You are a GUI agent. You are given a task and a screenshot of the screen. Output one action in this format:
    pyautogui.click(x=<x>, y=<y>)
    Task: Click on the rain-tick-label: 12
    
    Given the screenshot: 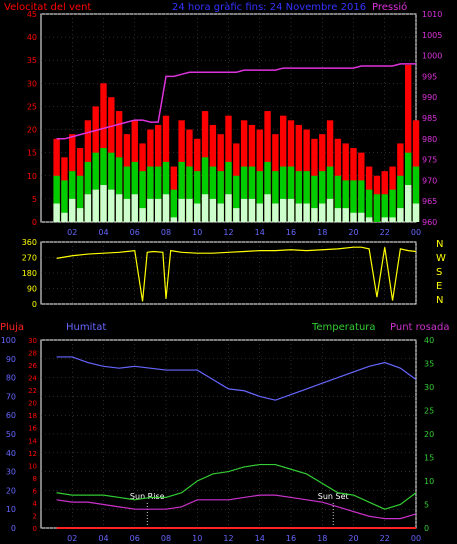 What is the action you would take?
    pyautogui.click(x=32, y=454)
    